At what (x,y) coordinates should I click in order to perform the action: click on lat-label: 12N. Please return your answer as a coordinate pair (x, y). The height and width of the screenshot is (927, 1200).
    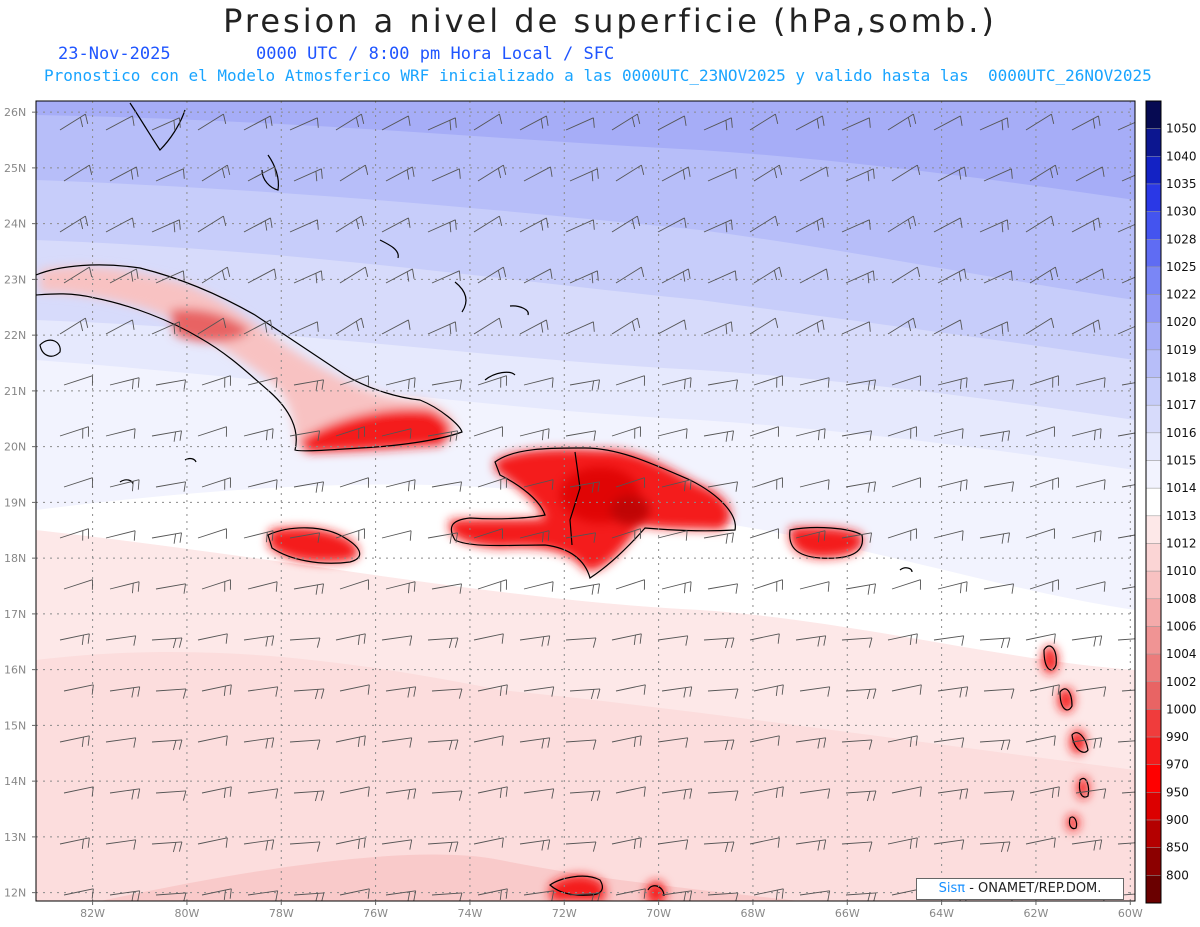
    Looking at the image, I should click on (15, 893).